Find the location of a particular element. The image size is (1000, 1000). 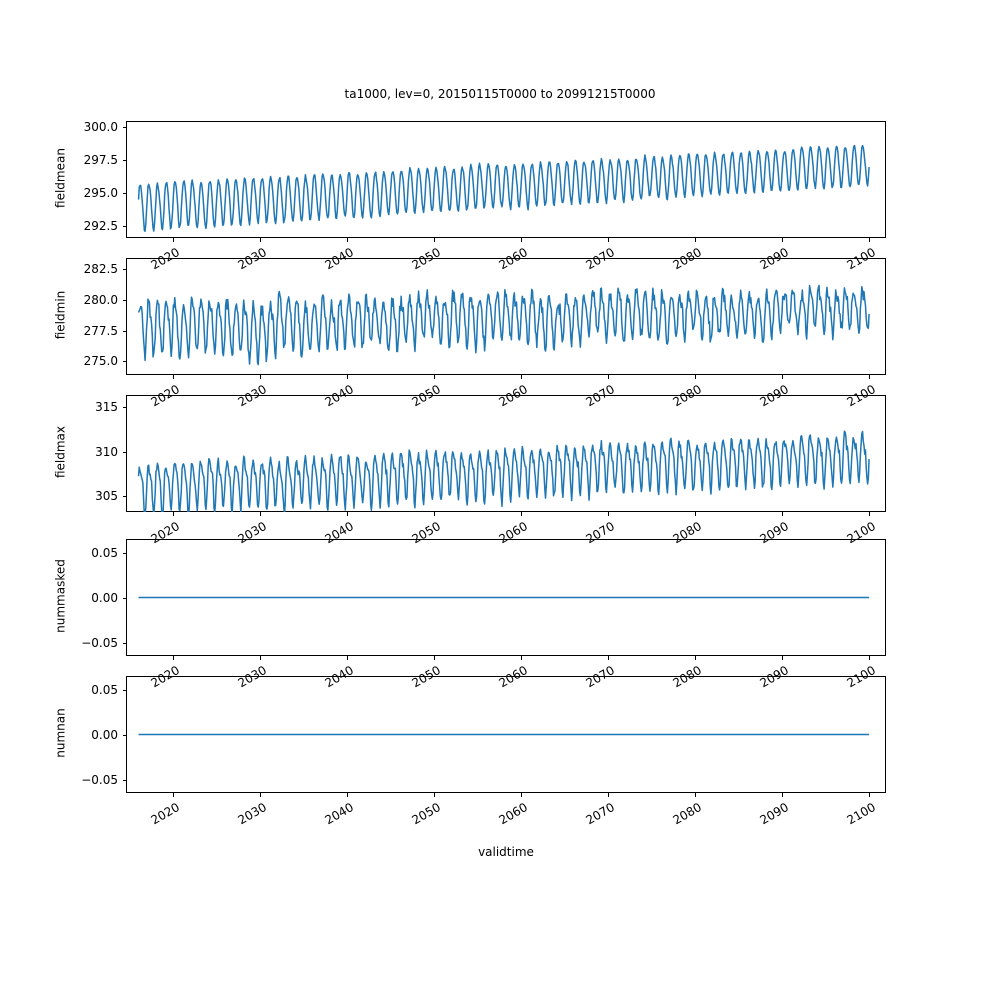

y-axis-label-fieldmax: fieldmax is located at coordinates (60, 451).